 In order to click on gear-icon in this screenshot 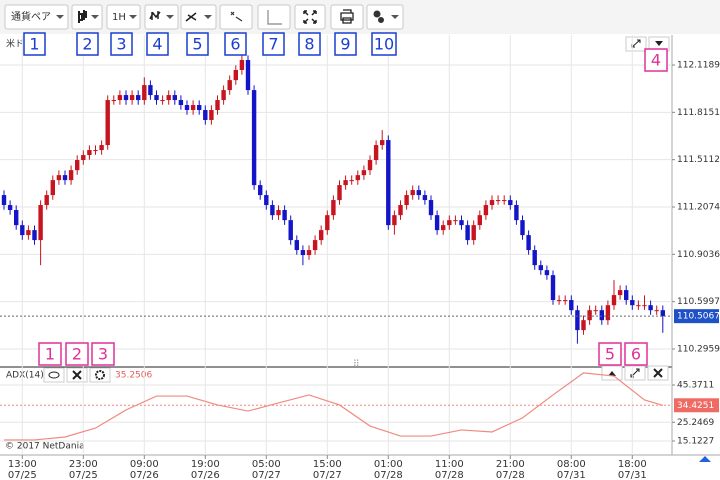, I will do `click(100, 375)`.